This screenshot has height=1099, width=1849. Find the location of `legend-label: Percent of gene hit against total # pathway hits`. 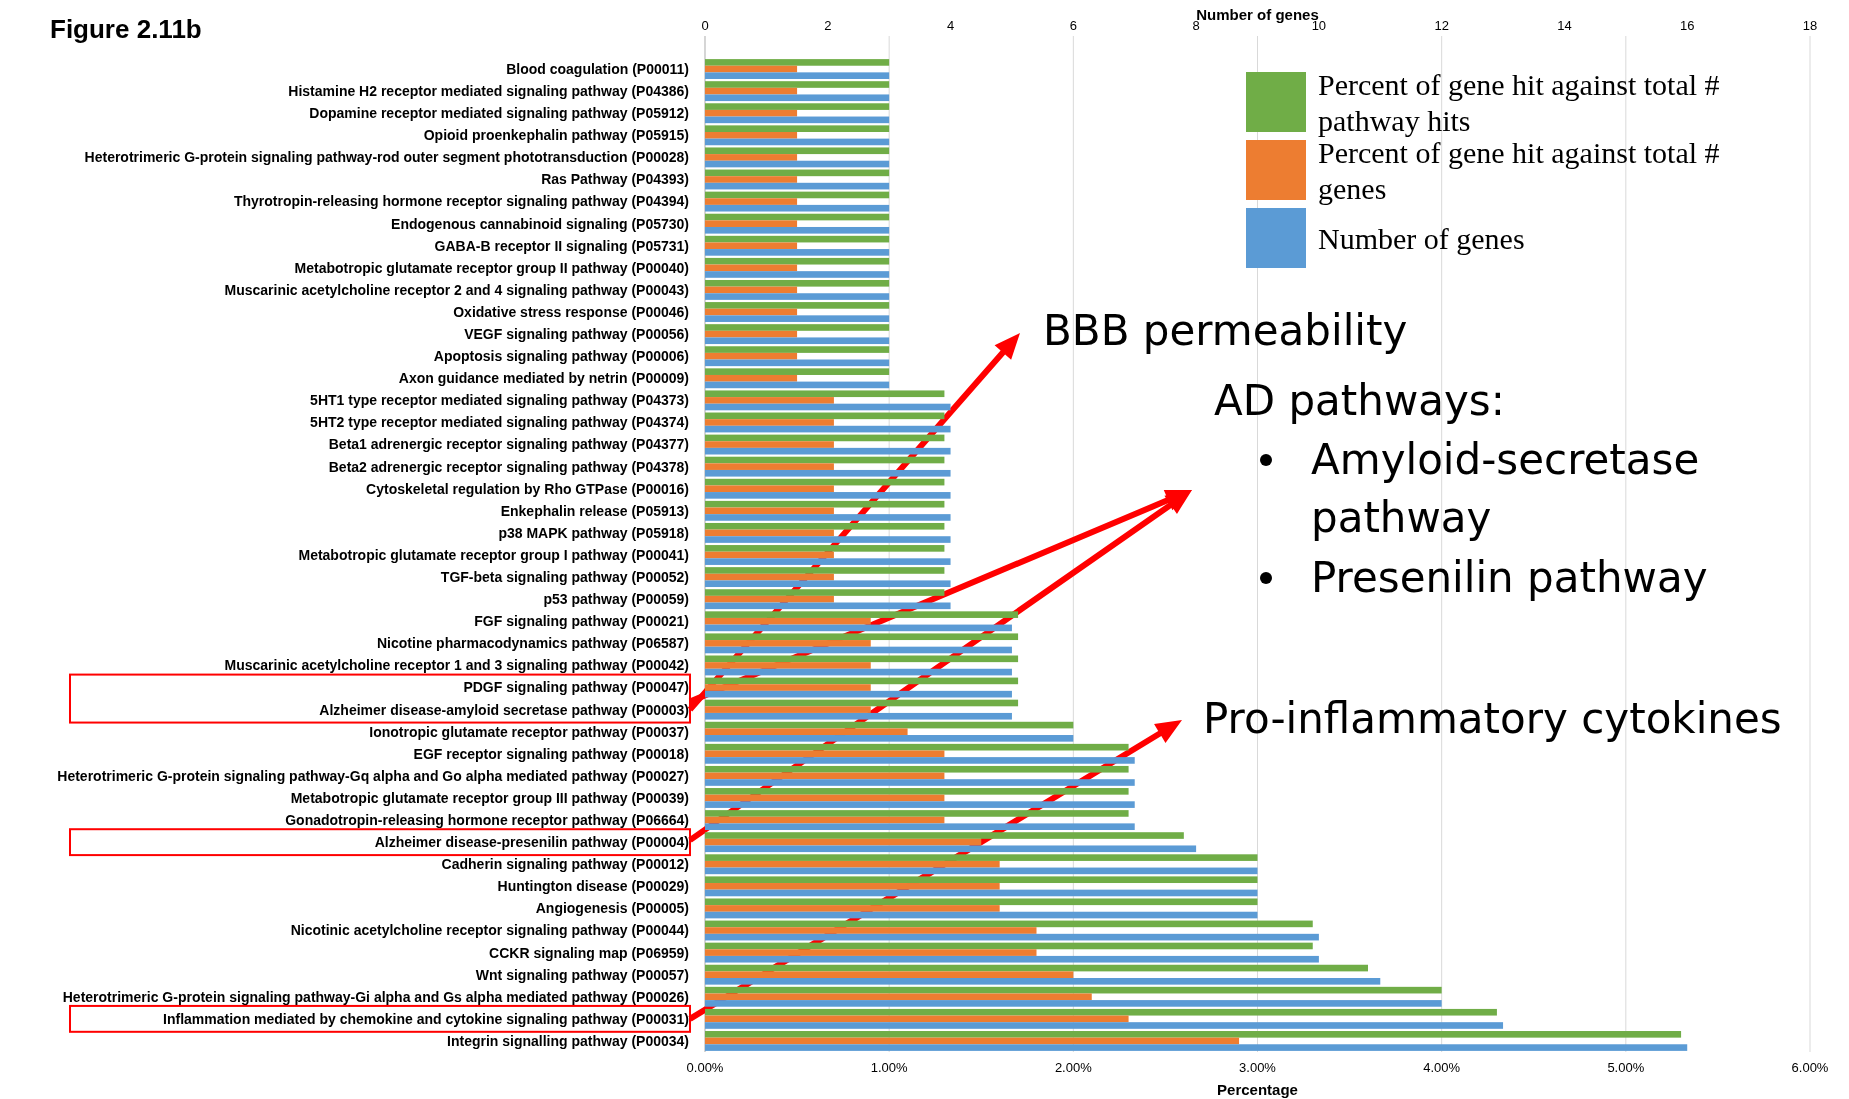

legend-label: Percent of gene hit against total # pathway hits is located at coordinates (1519, 102).